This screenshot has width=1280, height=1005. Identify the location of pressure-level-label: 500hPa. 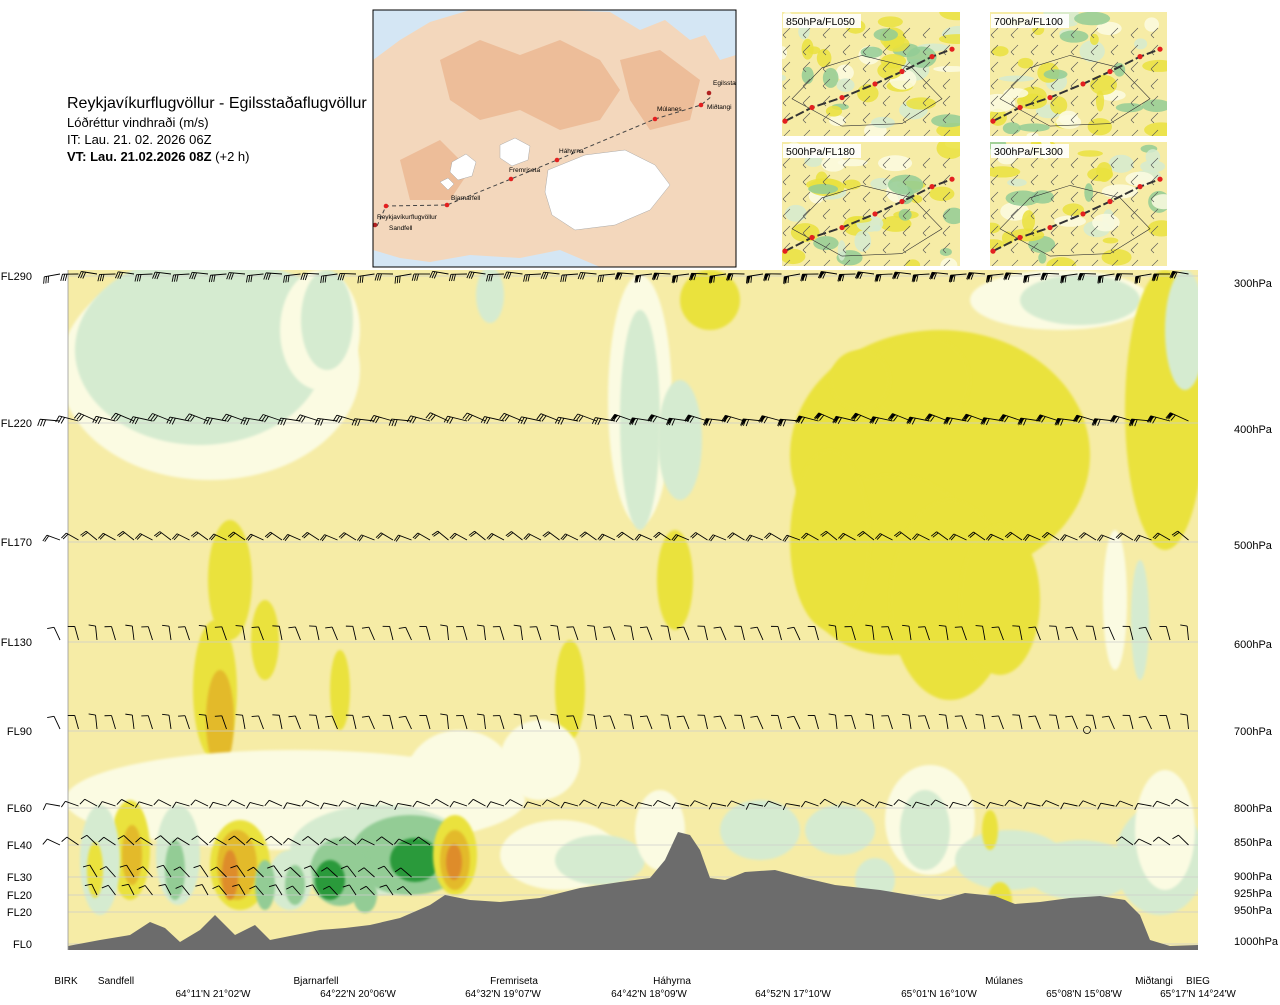
(1253, 546).